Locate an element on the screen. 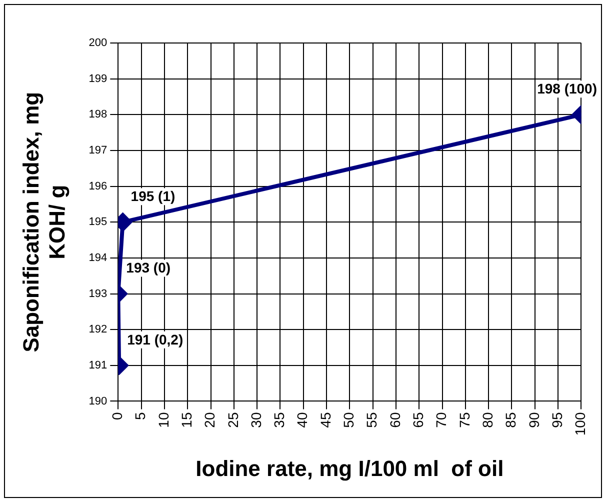 Image resolution: width=608 pixels, height=503 pixels. y-tick-label: 199 is located at coordinates (98, 78).